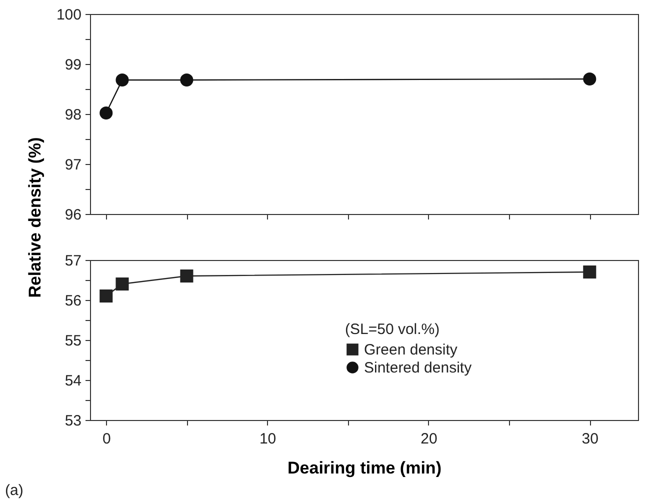  What do you see at coordinates (73, 381) in the screenshot?
I see `y-tick-label: 54` at bounding box center [73, 381].